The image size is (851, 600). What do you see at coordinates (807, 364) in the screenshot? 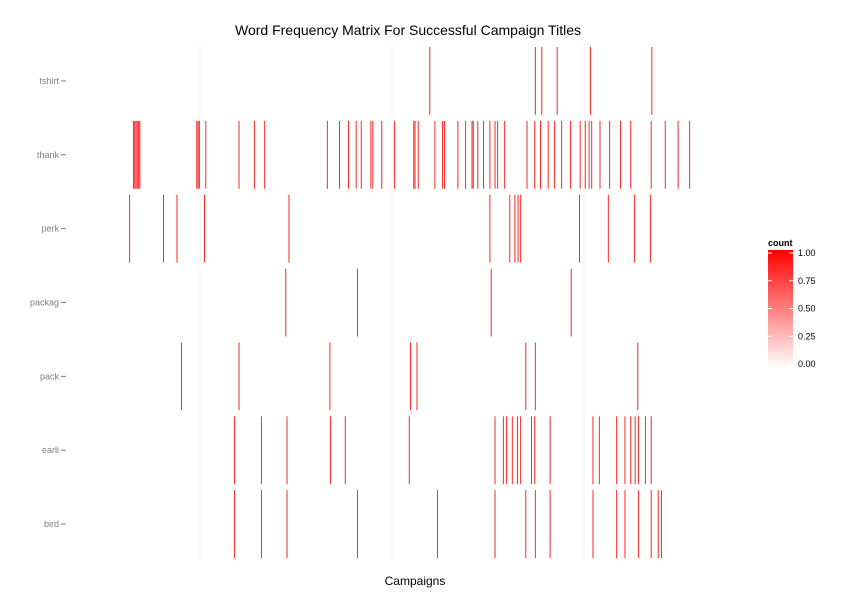
I see `legend-tick-label: 0.00` at bounding box center [807, 364].